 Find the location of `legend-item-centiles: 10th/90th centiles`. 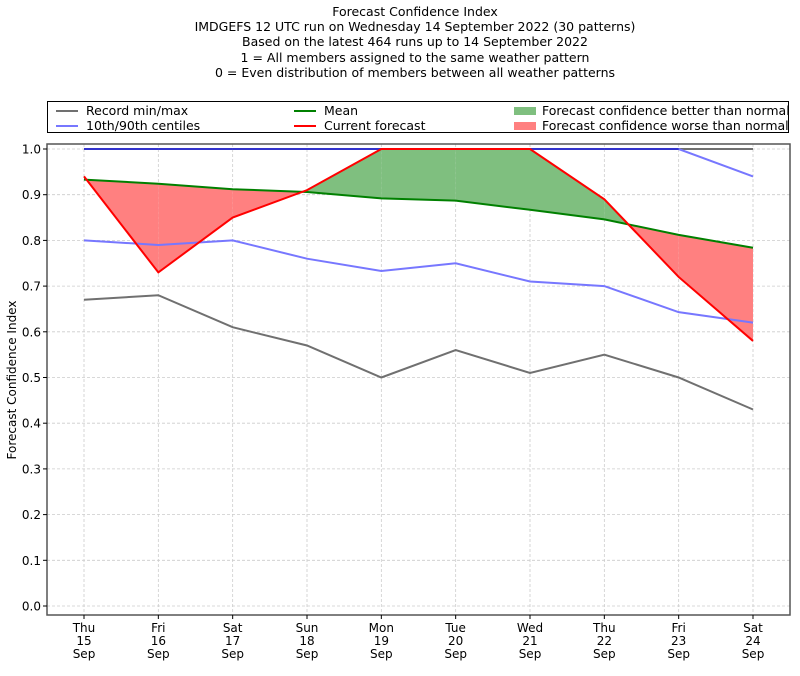

legend-item-centiles: 10th/90th centiles is located at coordinates (128, 125).